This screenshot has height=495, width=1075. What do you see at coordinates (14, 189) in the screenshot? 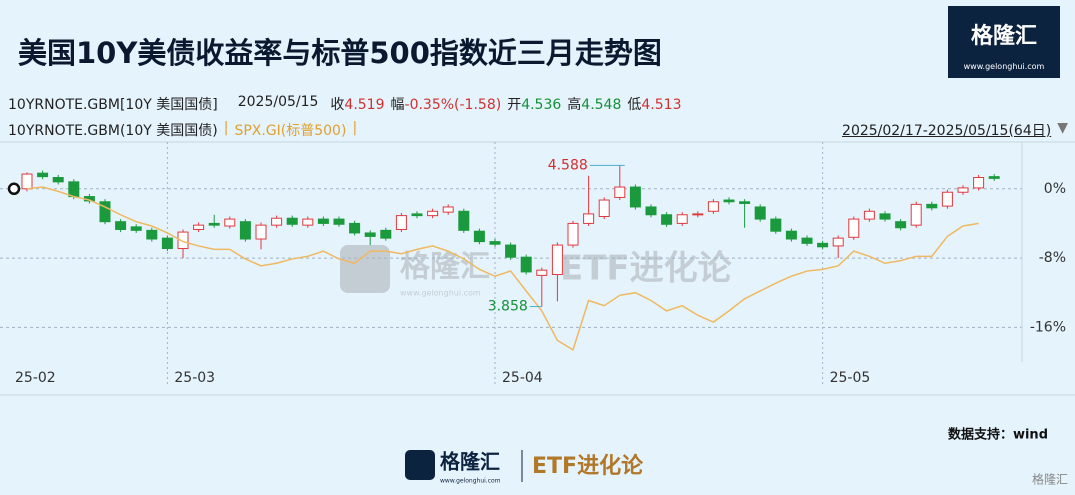
I see `cursor-marker` at bounding box center [14, 189].